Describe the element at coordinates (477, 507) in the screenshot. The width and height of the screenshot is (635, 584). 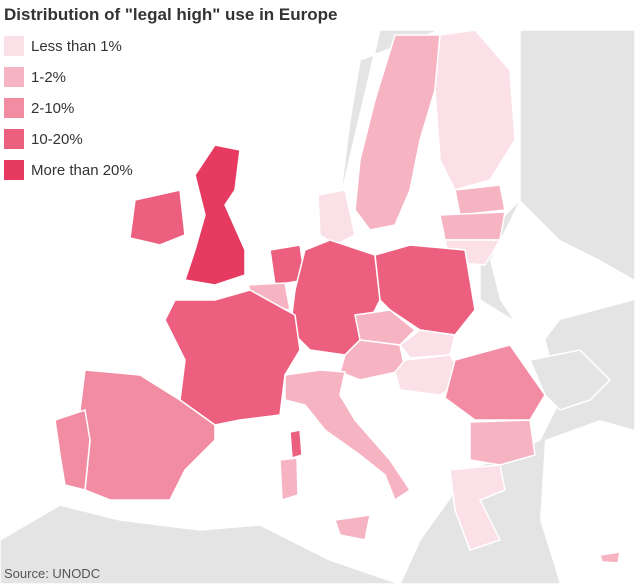
I see `greece` at that location.